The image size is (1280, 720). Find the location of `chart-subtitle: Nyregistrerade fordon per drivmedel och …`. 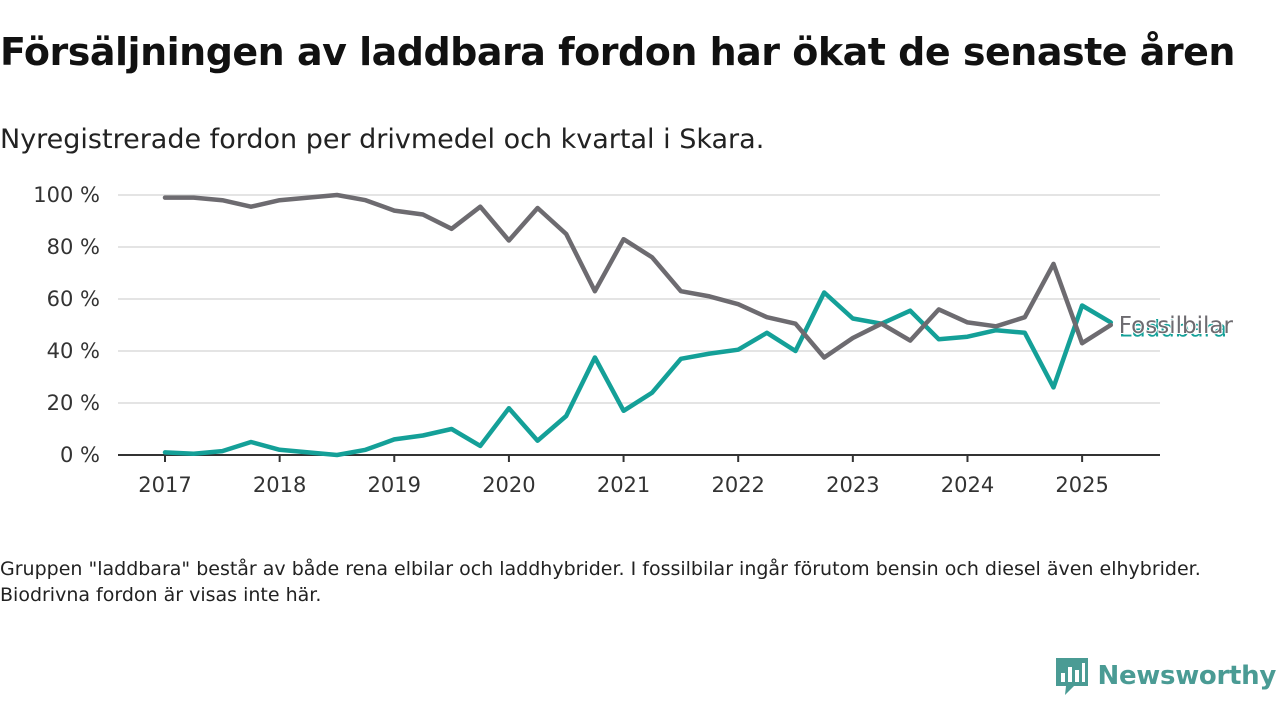

chart-subtitle: Nyregistrerade fordon per drivmedel och … is located at coordinates (382, 139).